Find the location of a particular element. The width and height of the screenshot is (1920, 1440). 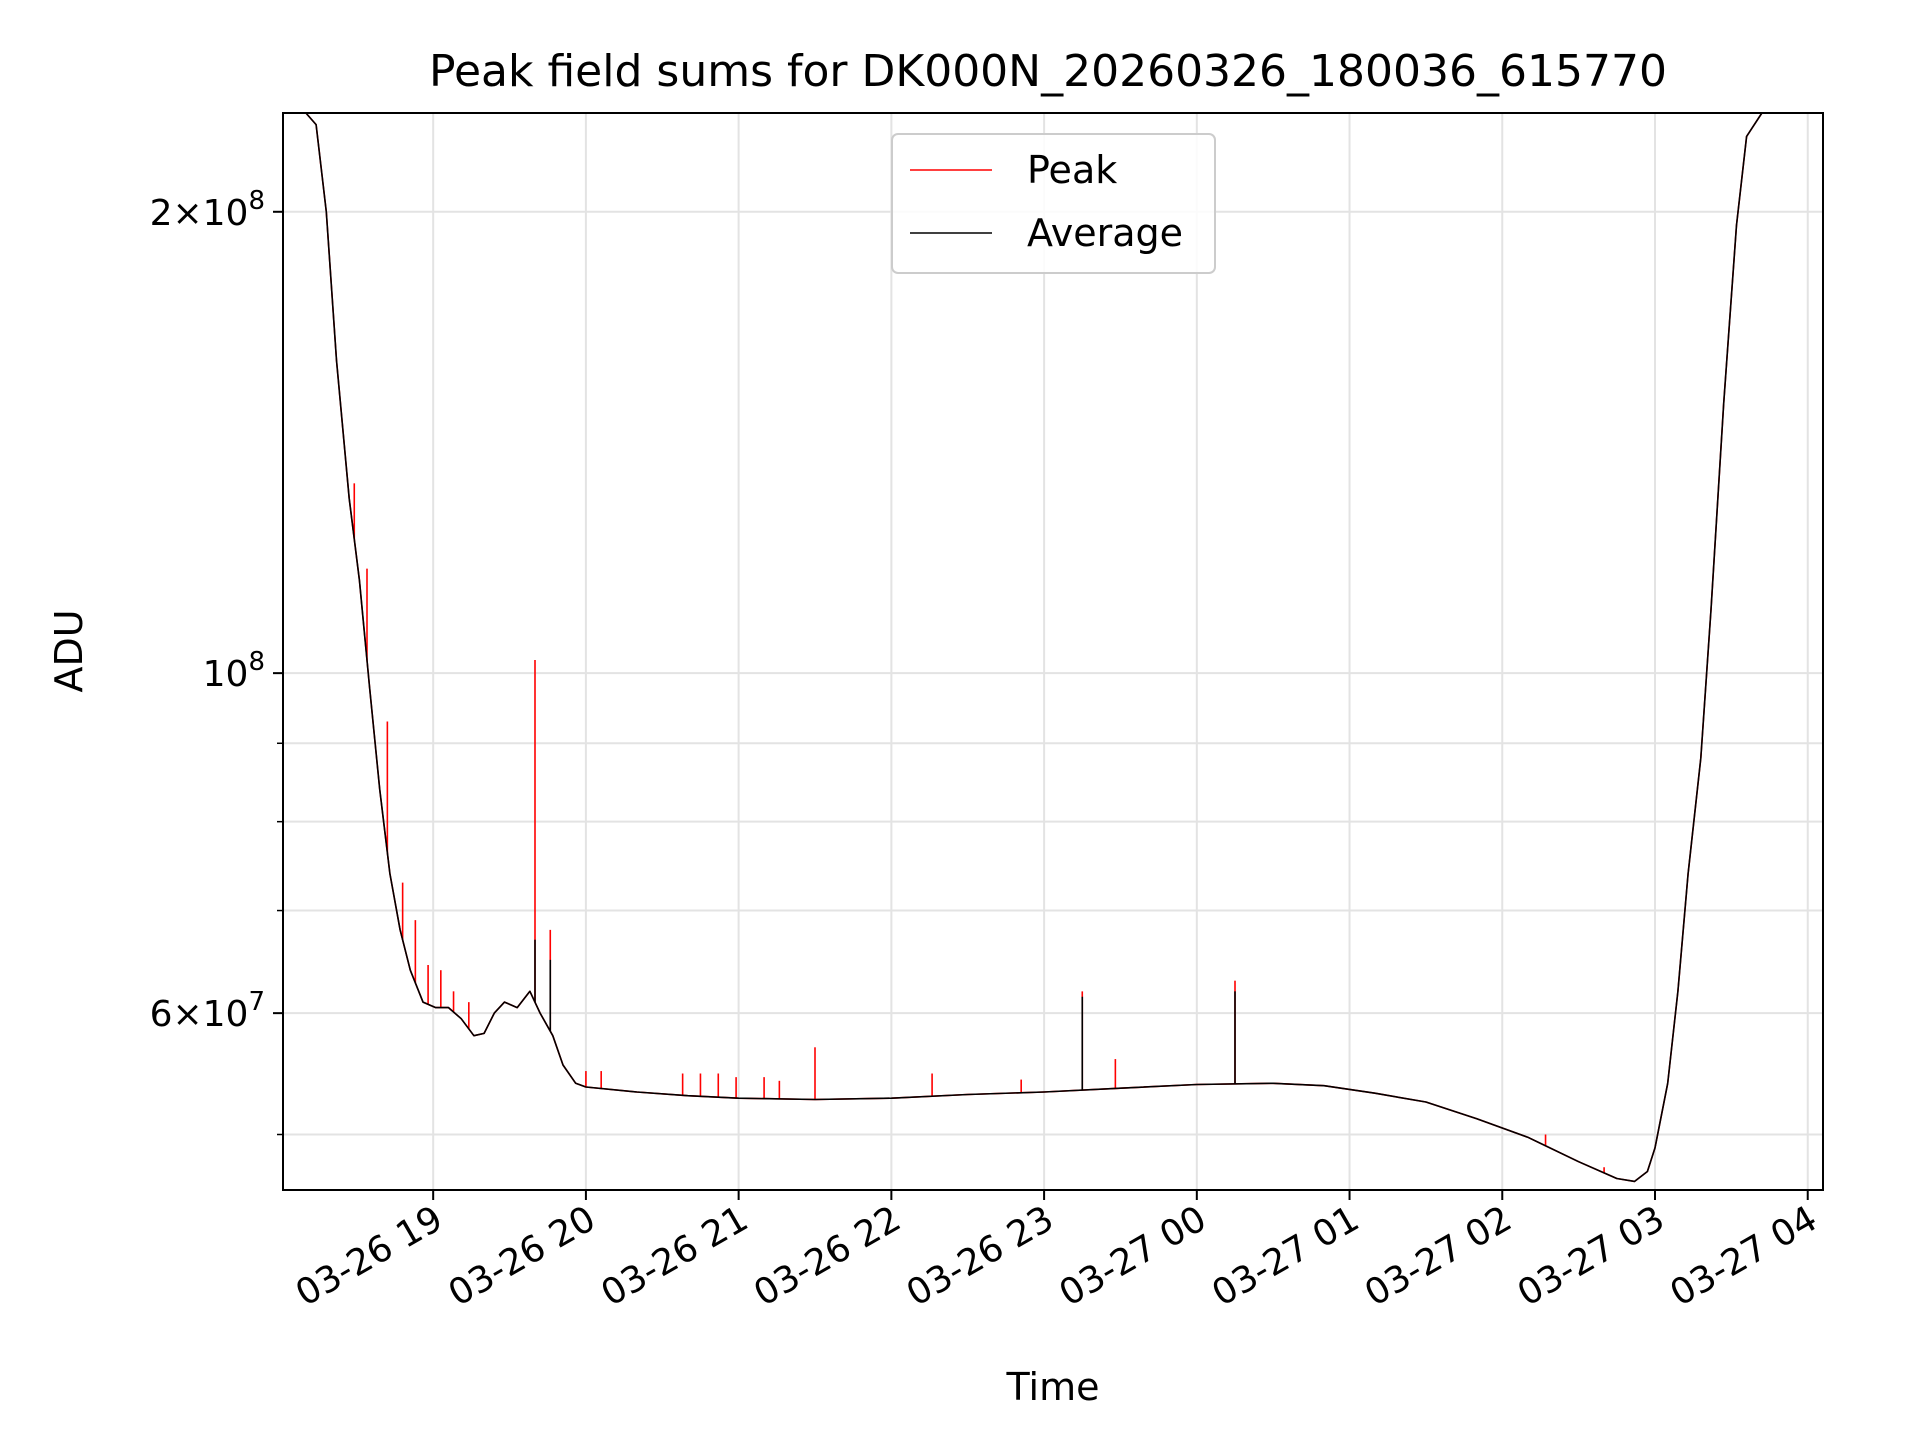

y-axis-label: ADU is located at coordinates (69, 650).